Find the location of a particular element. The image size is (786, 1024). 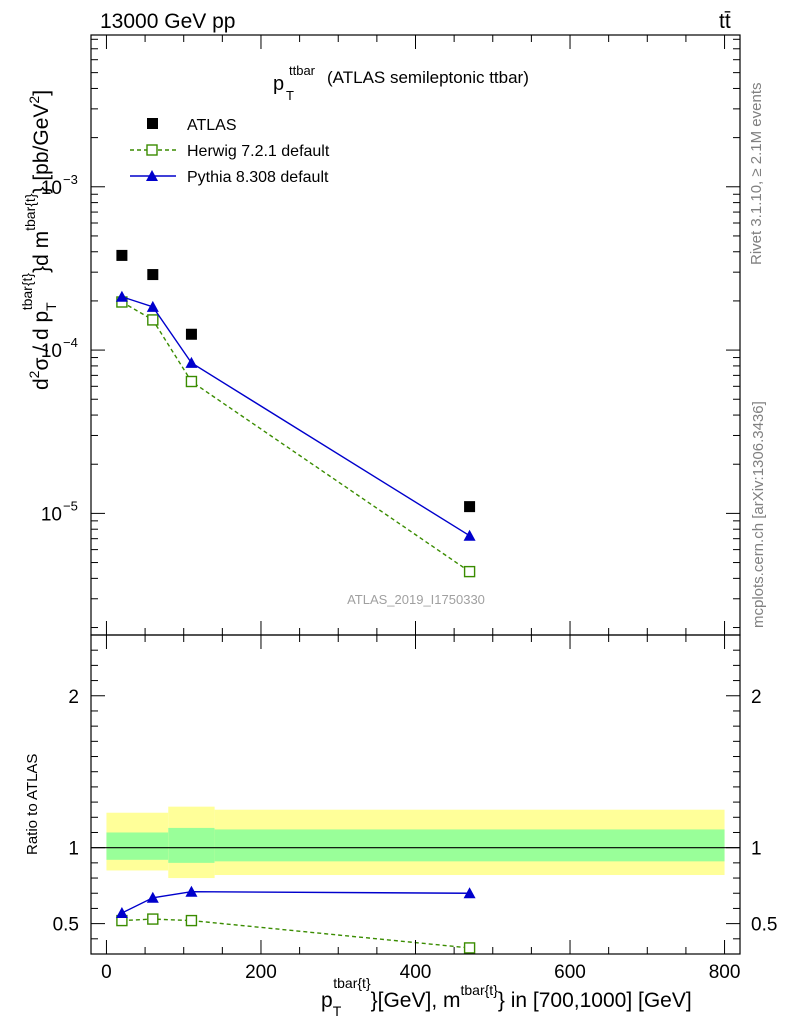

ratio-series-1-line is located at coordinates (295, 902).